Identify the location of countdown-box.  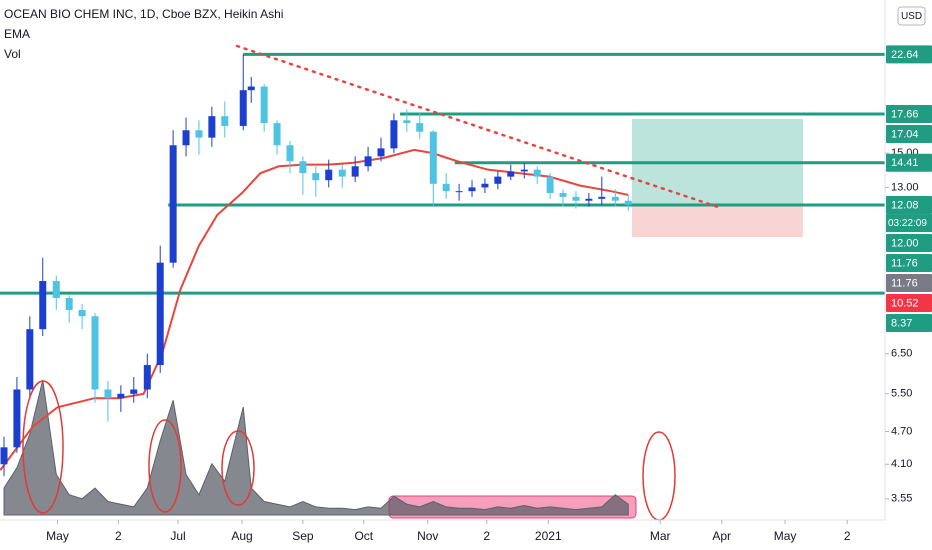
(909, 223).